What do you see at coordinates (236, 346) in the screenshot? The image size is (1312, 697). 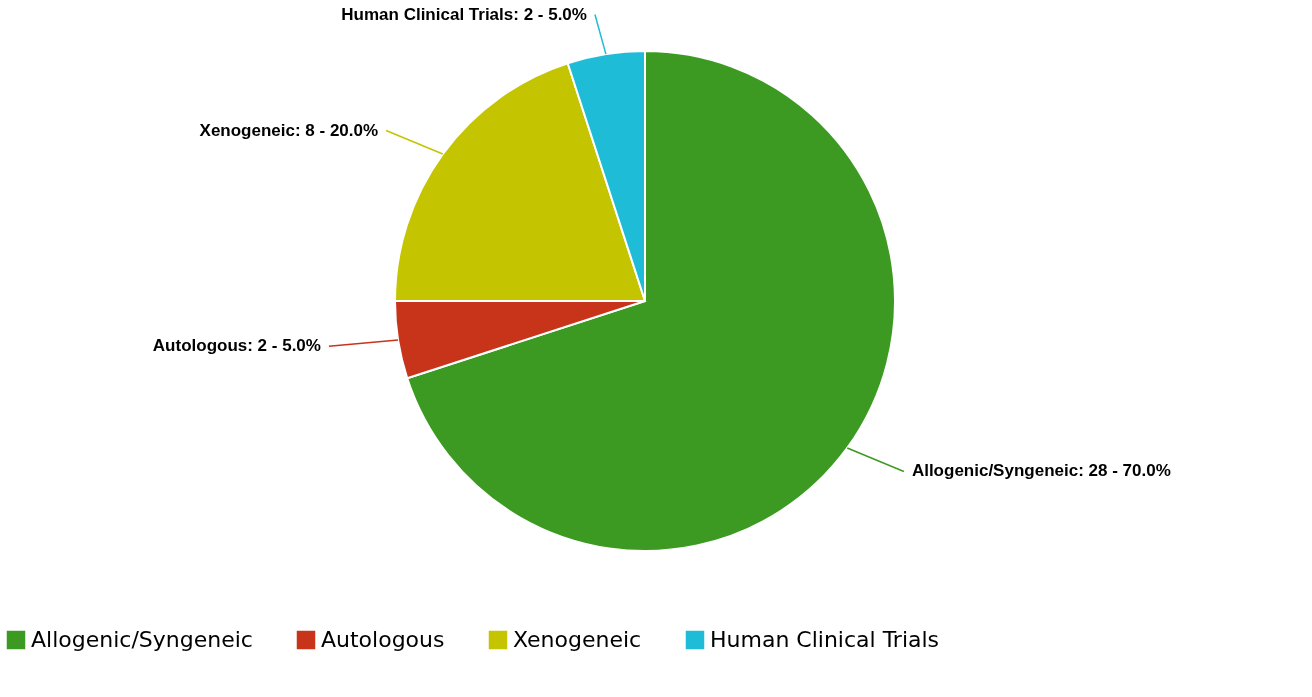 I see `category-label: Autologous: 2 - 5.0%` at bounding box center [236, 346].